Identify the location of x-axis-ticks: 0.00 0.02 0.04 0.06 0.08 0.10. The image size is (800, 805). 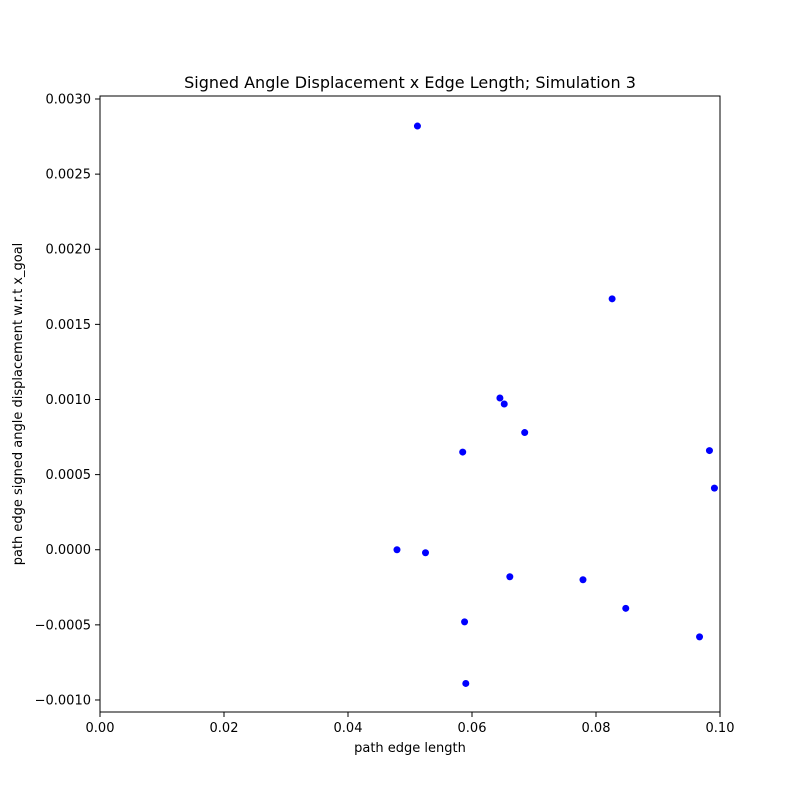
(410, 724).